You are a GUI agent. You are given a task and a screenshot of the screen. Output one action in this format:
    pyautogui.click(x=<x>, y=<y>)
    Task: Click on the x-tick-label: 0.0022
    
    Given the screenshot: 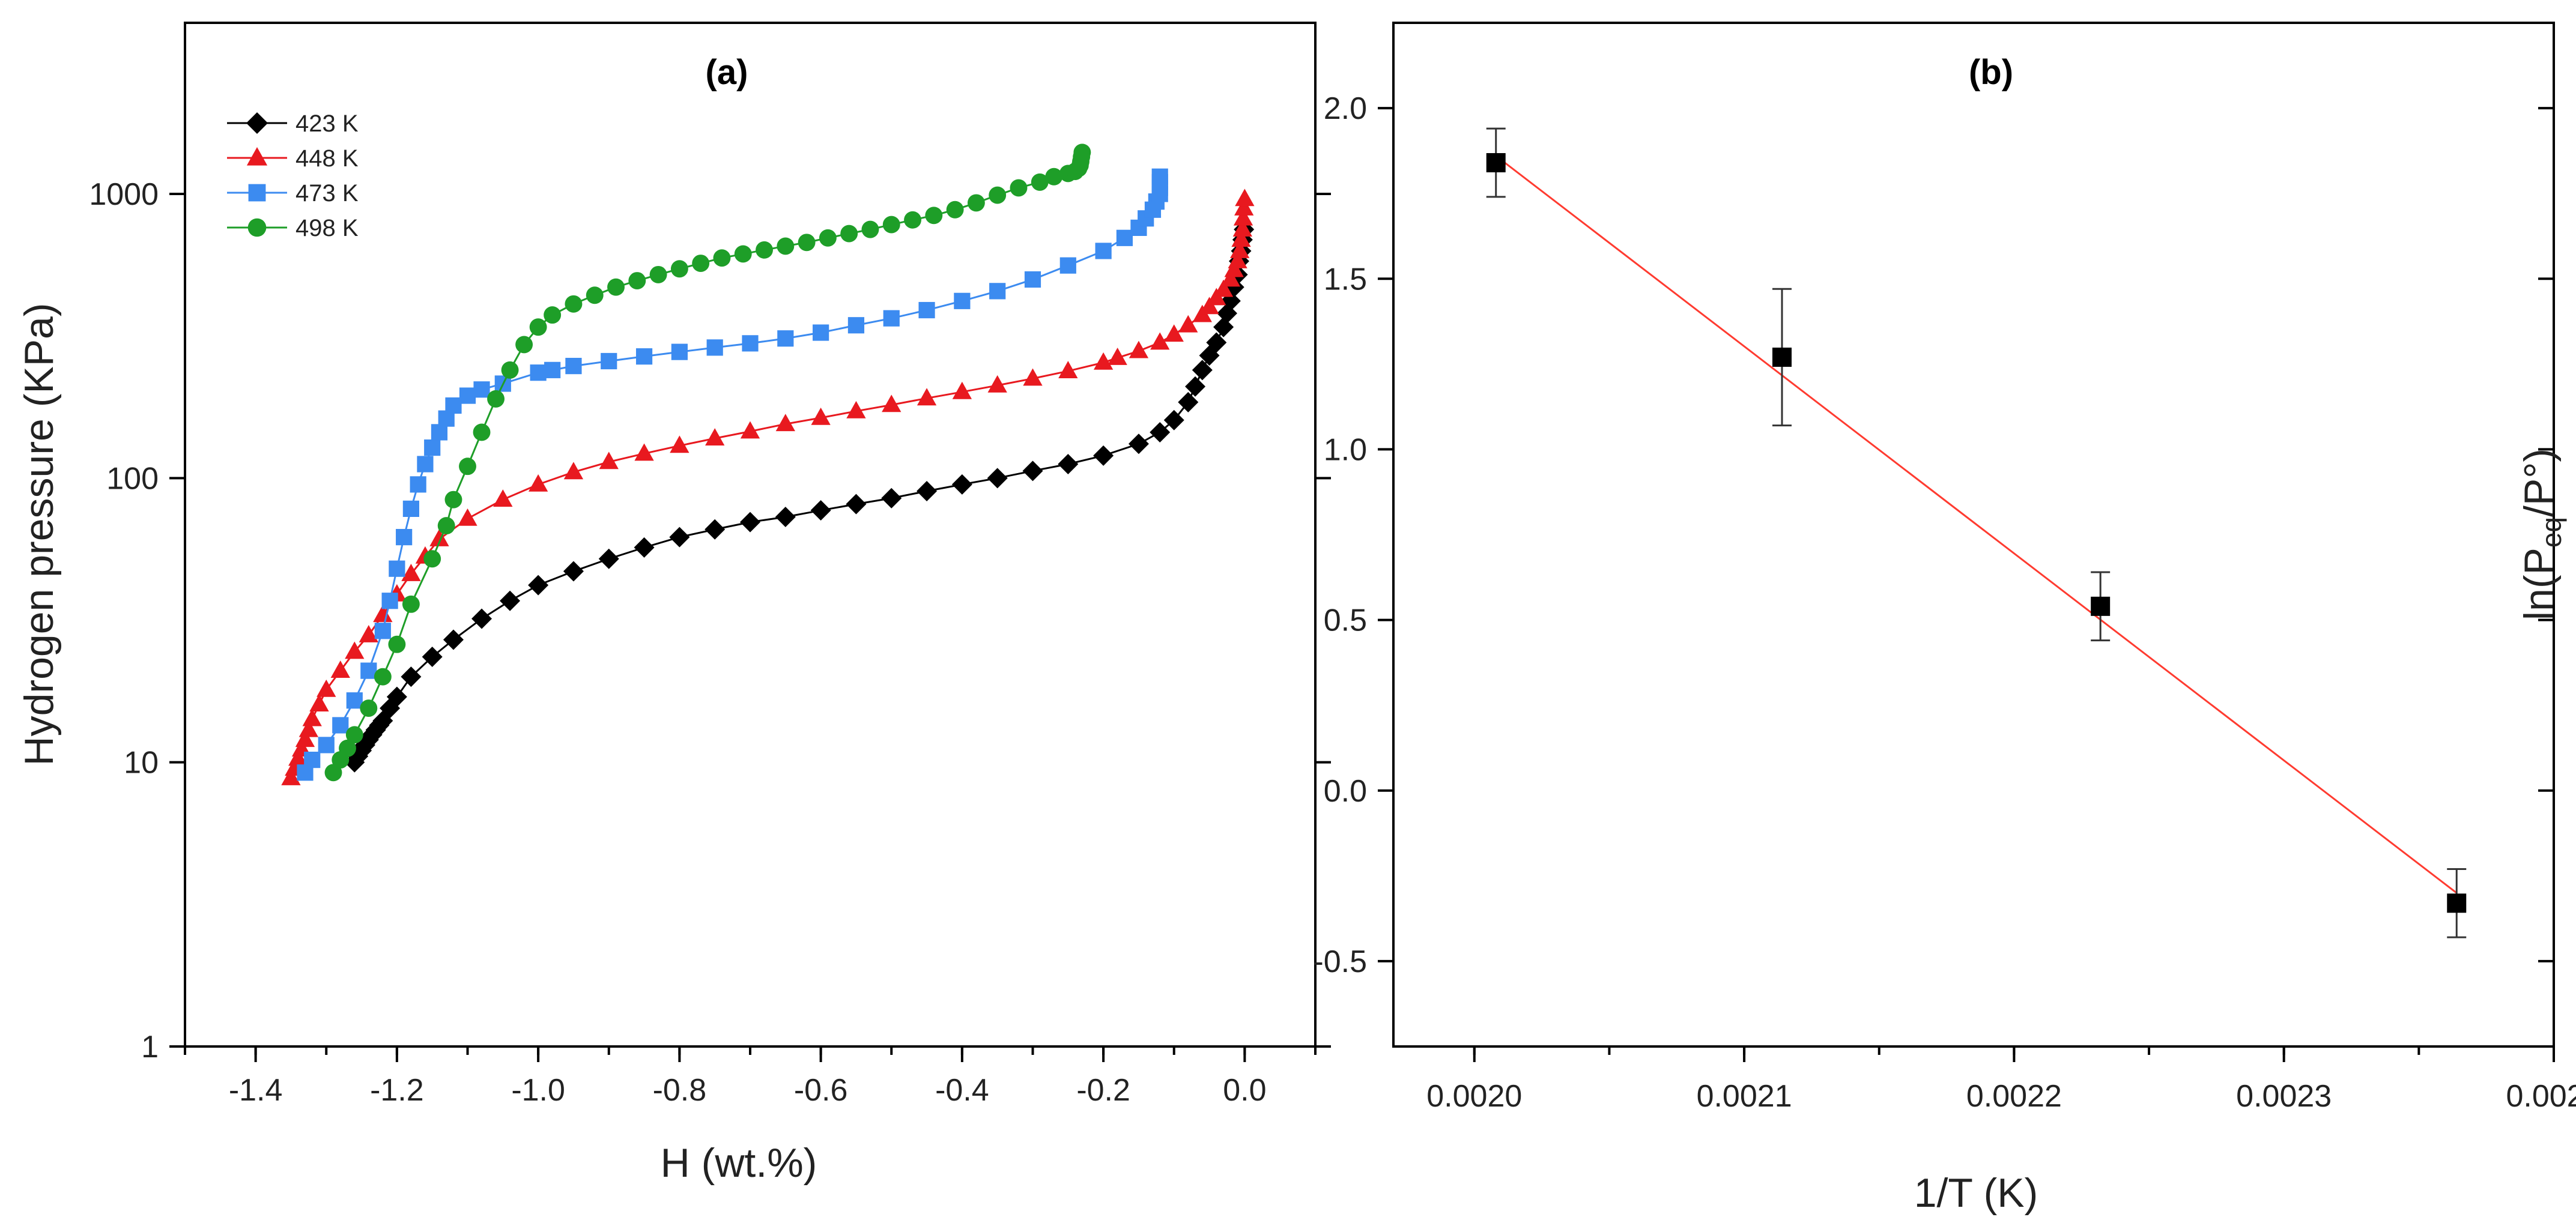 What is the action you would take?
    pyautogui.click(x=2014, y=1096)
    